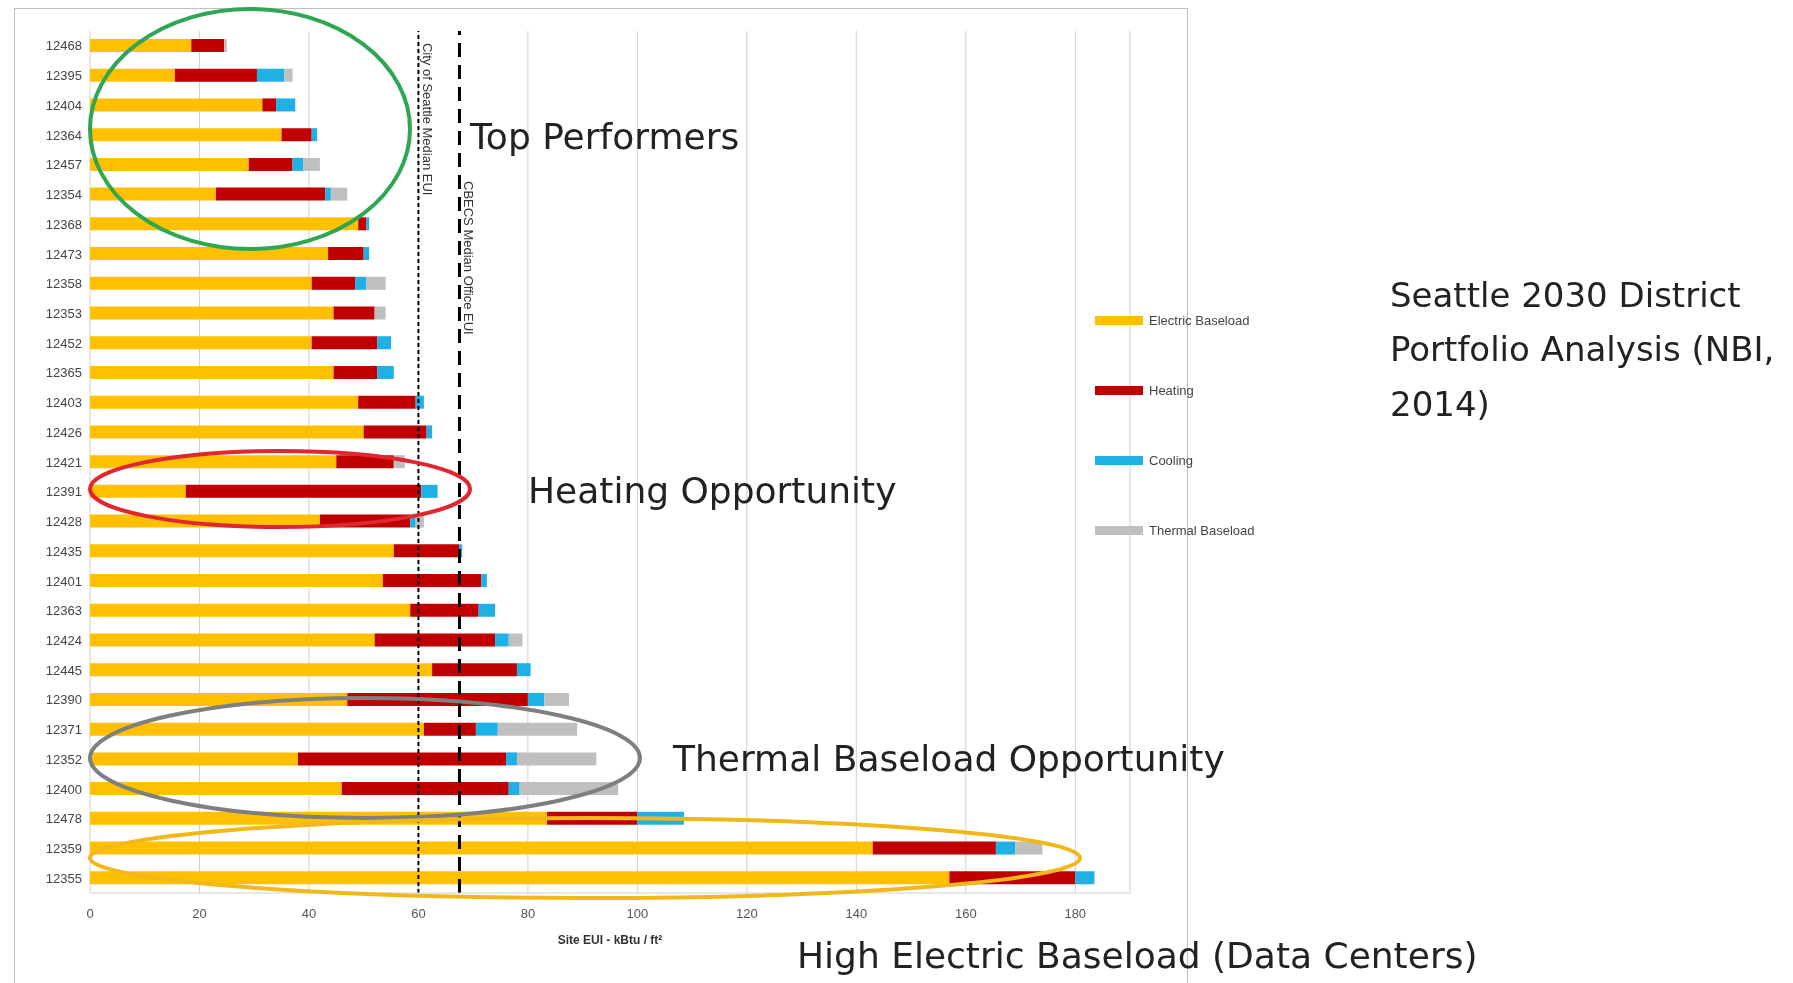 This screenshot has width=1793, height=983. What do you see at coordinates (1171, 460) in the screenshot?
I see `legend-label: Cooling` at bounding box center [1171, 460].